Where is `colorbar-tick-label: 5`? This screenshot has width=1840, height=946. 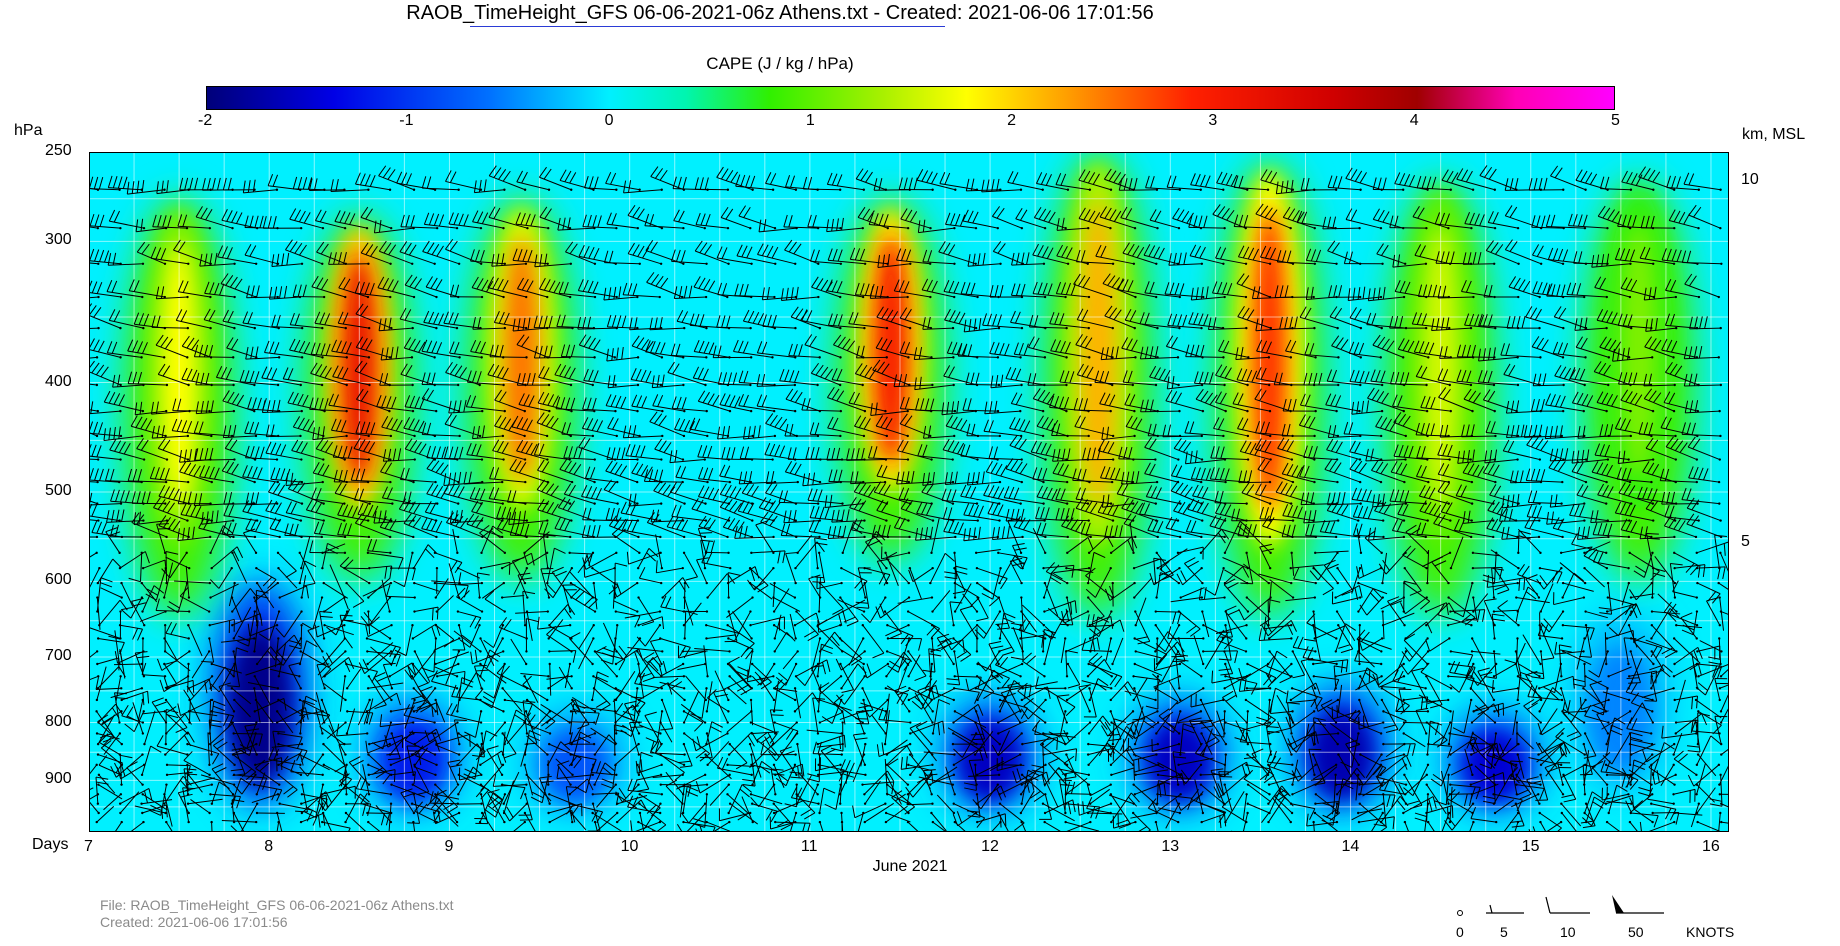
colorbar-tick-label: 5 is located at coordinates (1615, 121).